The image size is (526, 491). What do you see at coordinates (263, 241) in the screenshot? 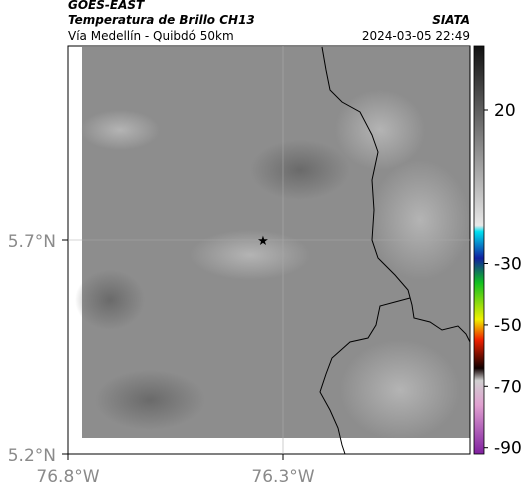
I see `location-marker: ★` at bounding box center [263, 241].